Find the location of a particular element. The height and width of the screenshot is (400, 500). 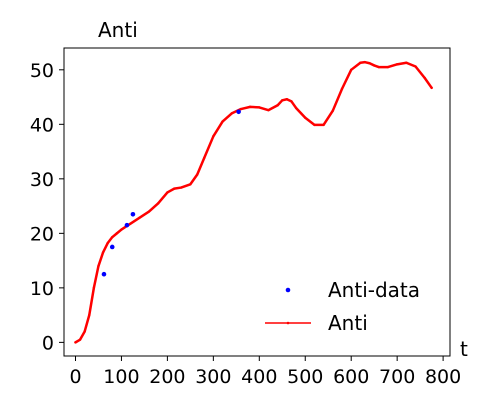

x-tick-label: 300 is located at coordinates (213, 377).